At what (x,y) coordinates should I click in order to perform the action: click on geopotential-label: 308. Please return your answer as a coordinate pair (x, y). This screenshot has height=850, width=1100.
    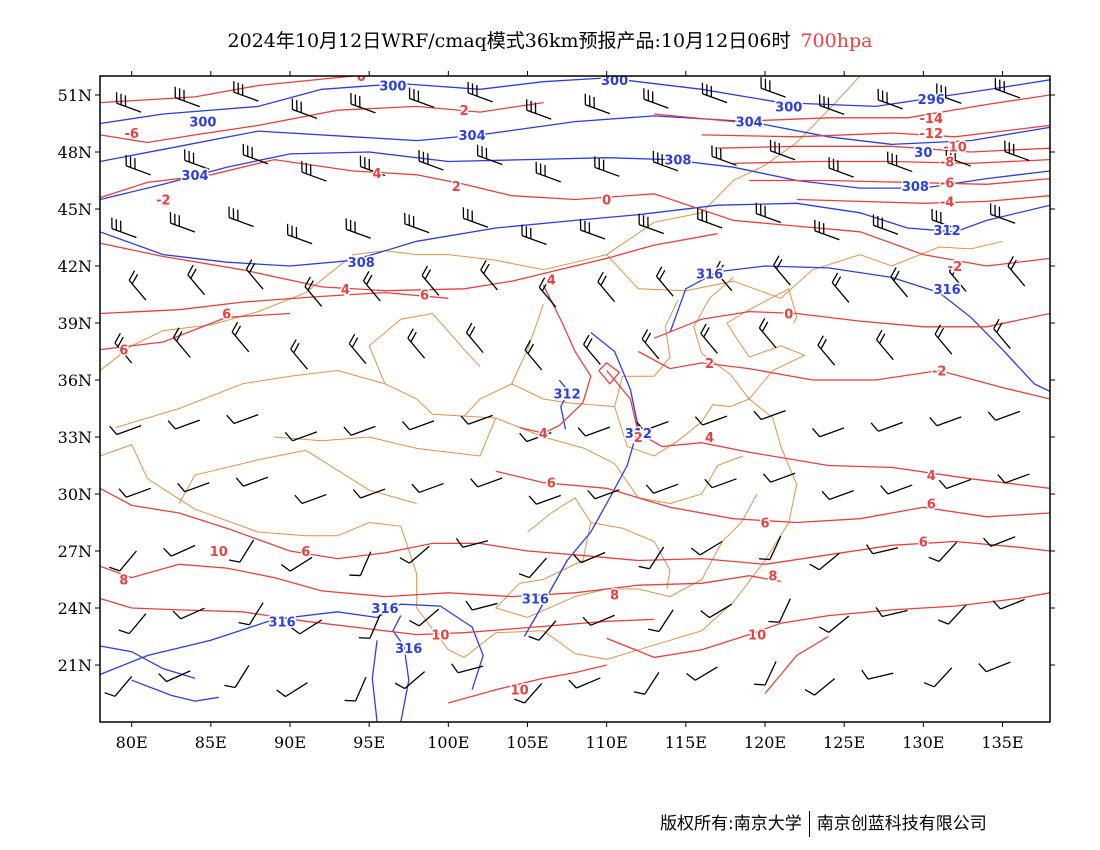
    Looking at the image, I should click on (361, 263).